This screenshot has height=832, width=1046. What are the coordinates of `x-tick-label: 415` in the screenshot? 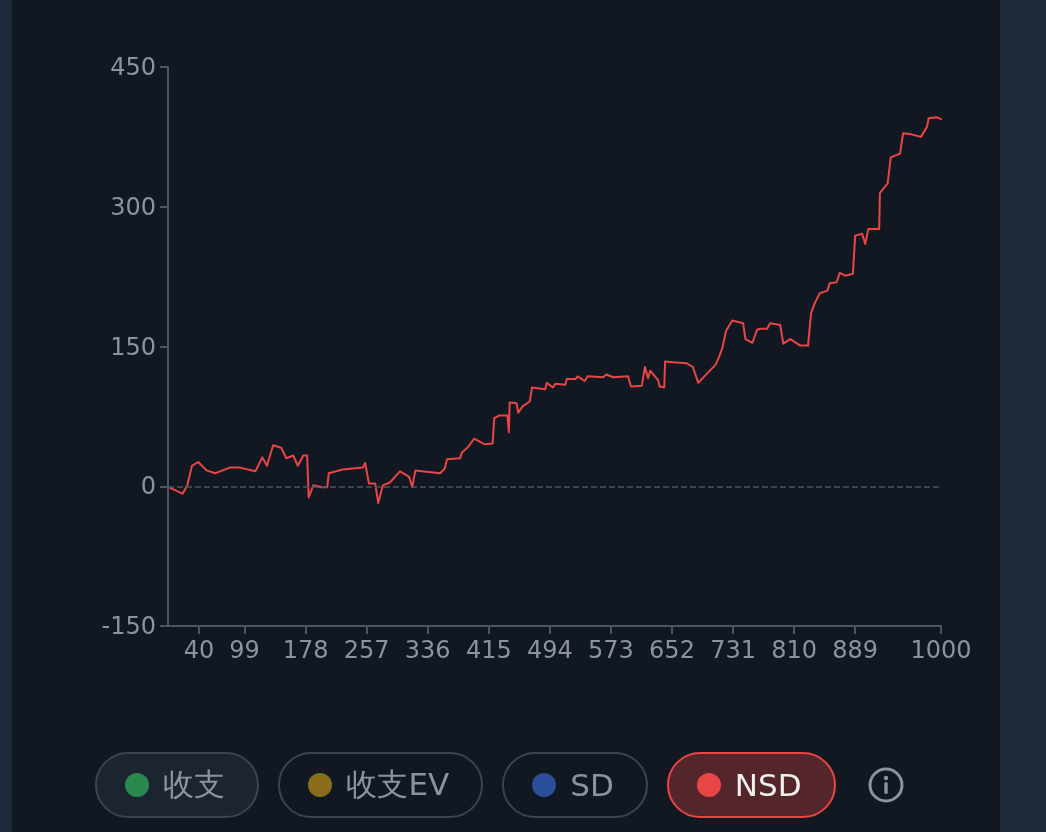 It's located at (488, 650).